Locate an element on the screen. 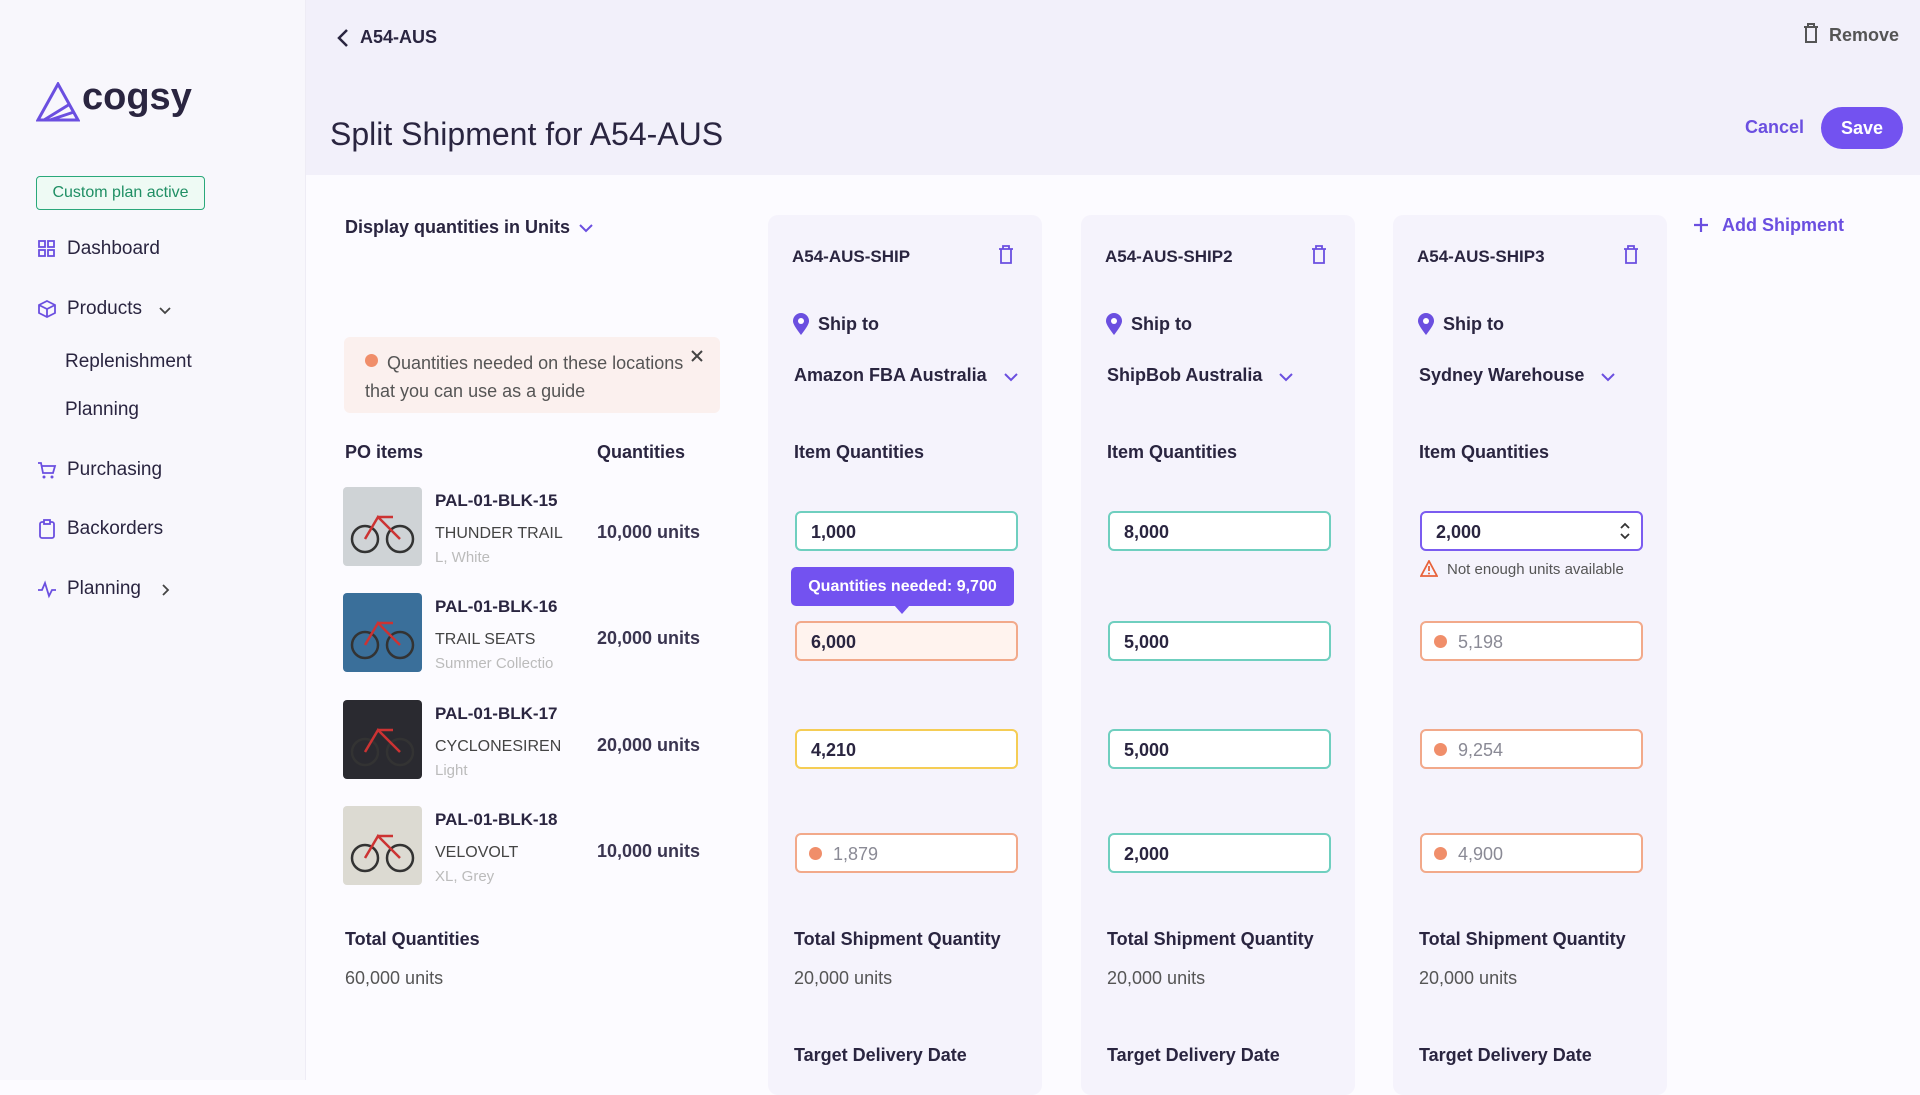 Image resolution: width=1920 pixels, height=1095 pixels. display-toggle: Display quantities in Units is located at coordinates (458, 227).